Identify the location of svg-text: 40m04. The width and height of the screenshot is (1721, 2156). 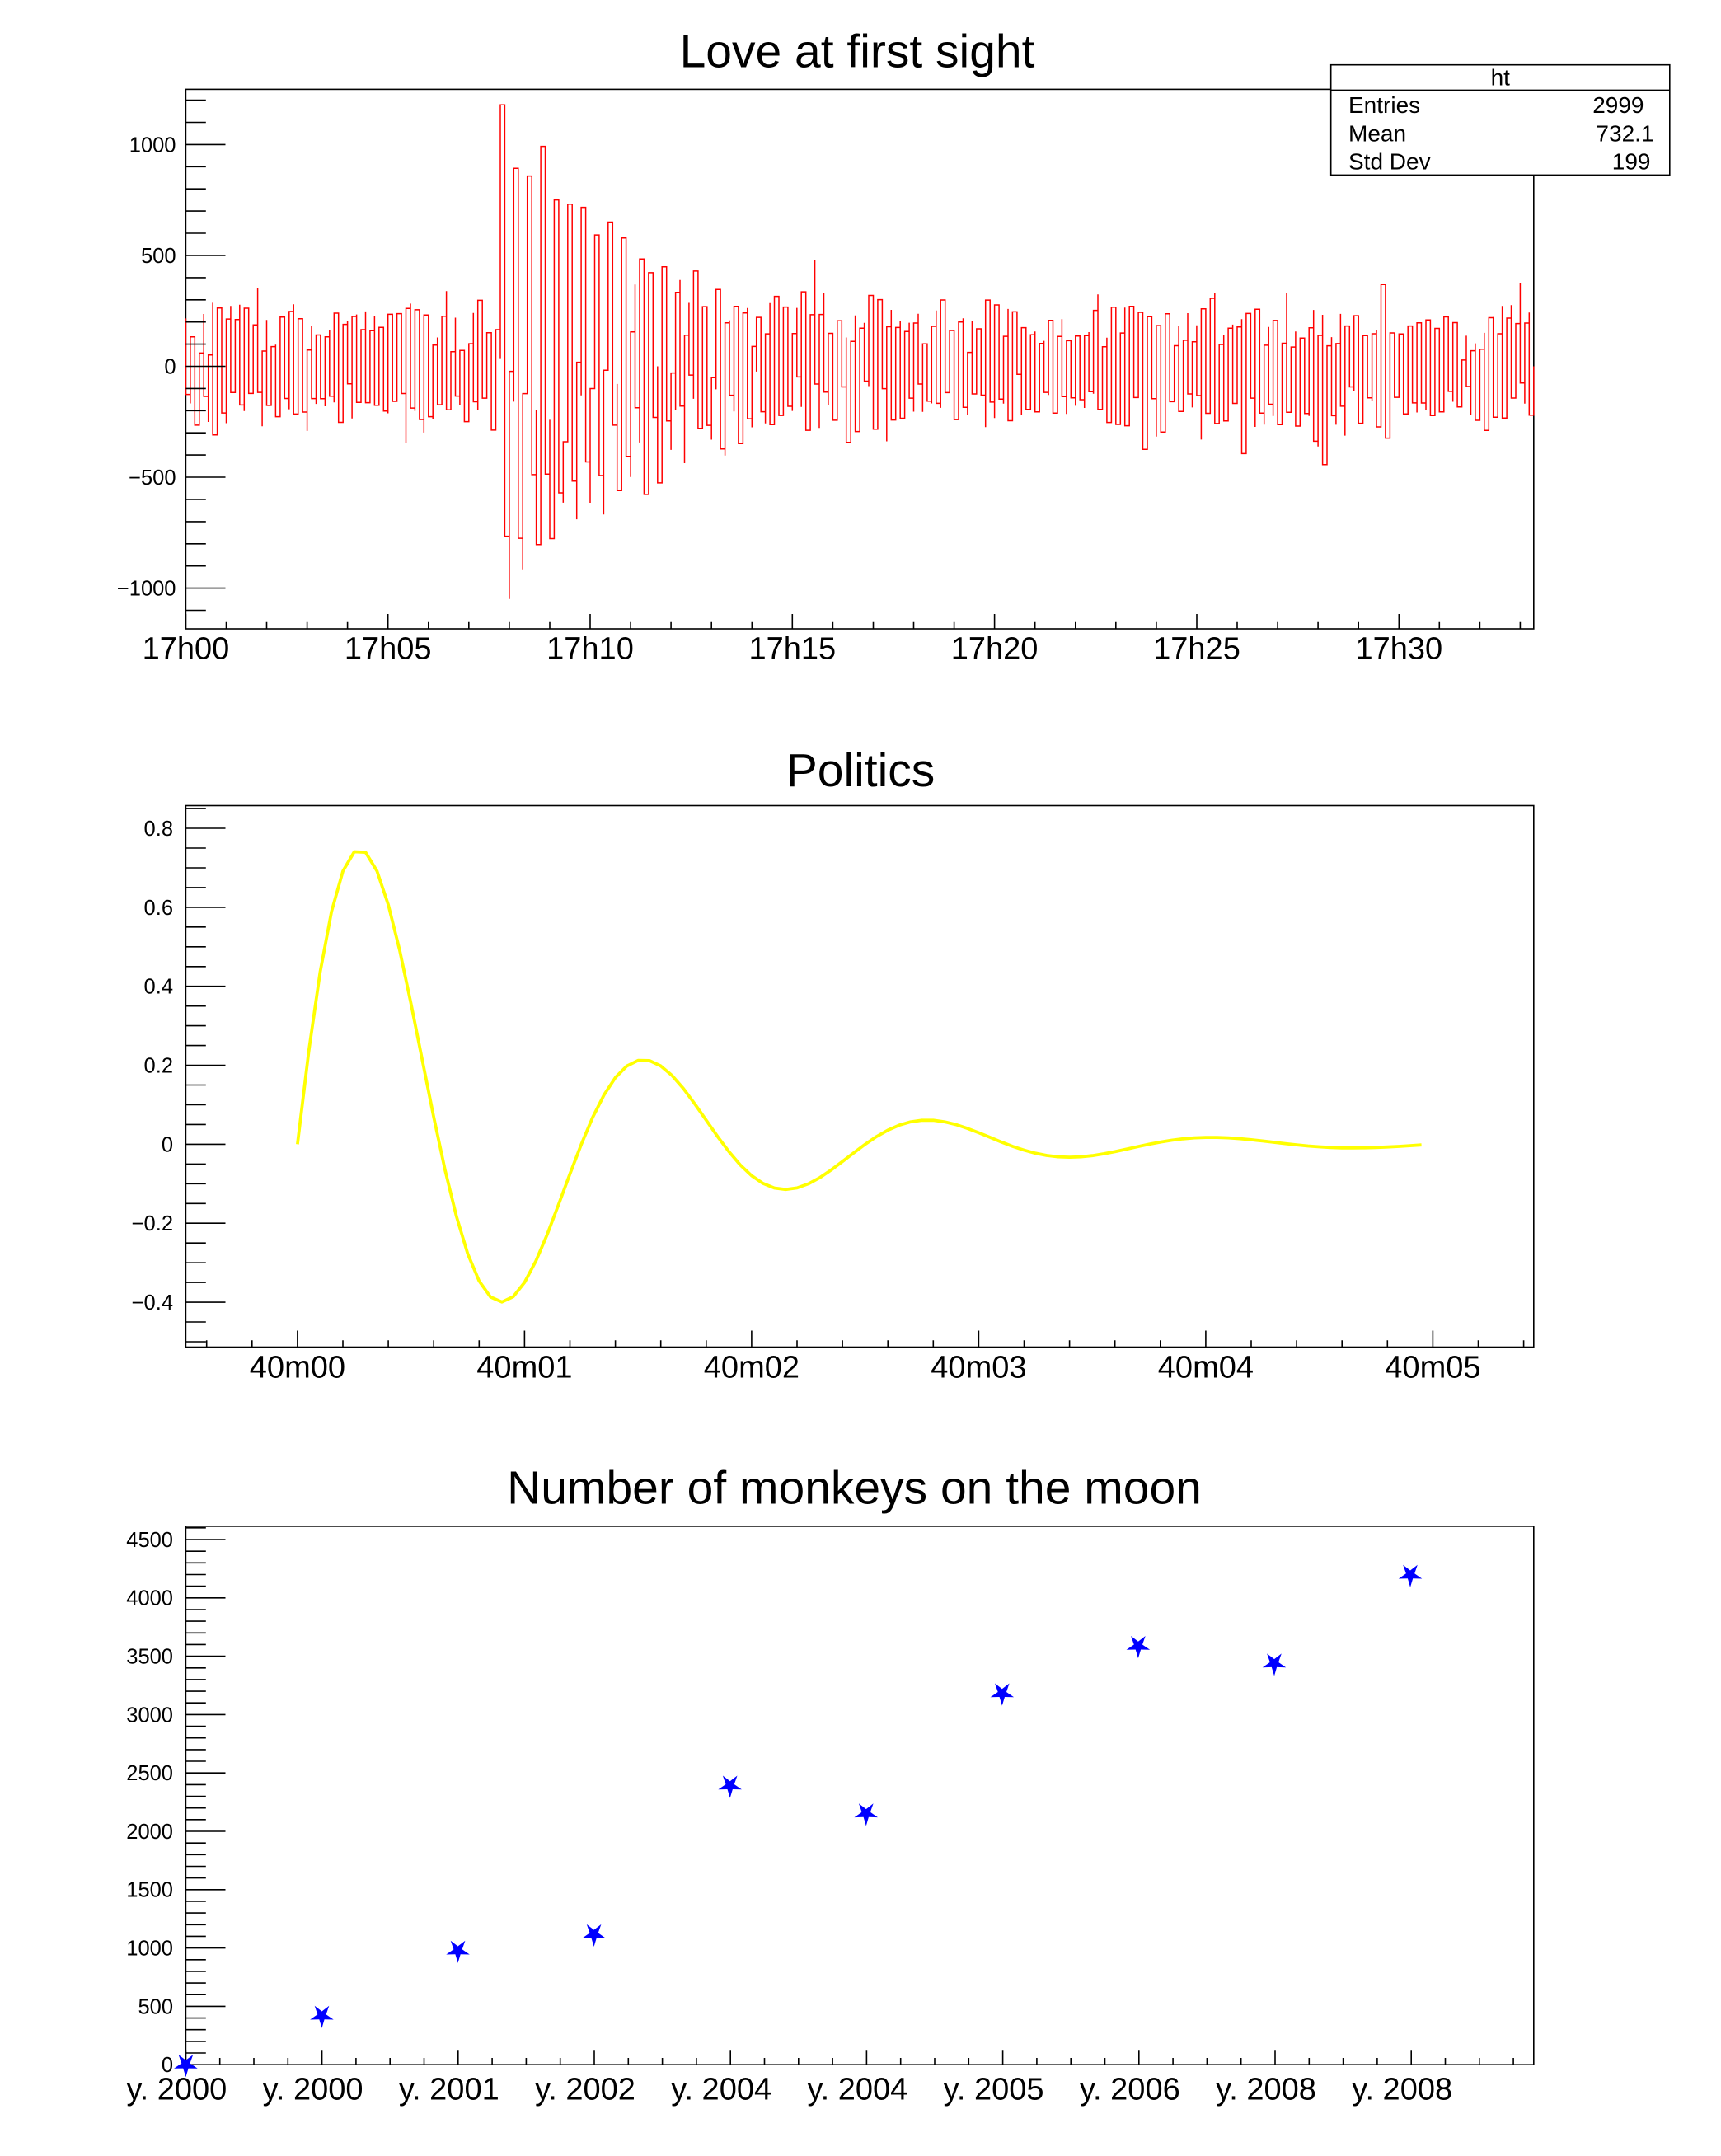
(1206, 1368).